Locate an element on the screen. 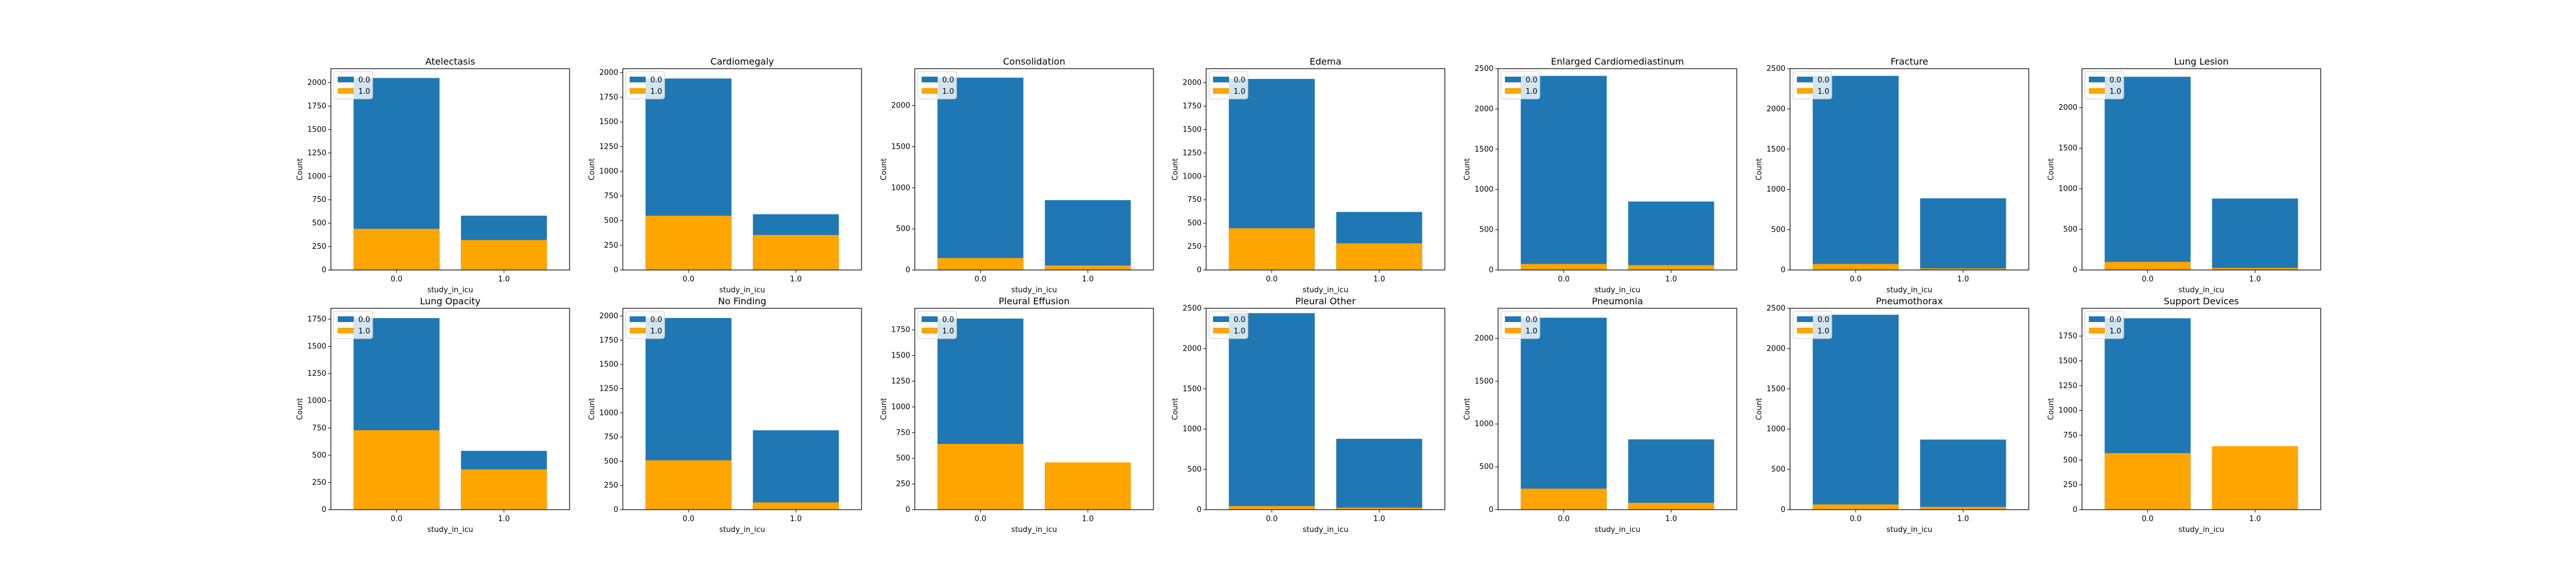 The height and width of the screenshot is (572, 2576). chart-title: Support Devices is located at coordinates (2201, 301).